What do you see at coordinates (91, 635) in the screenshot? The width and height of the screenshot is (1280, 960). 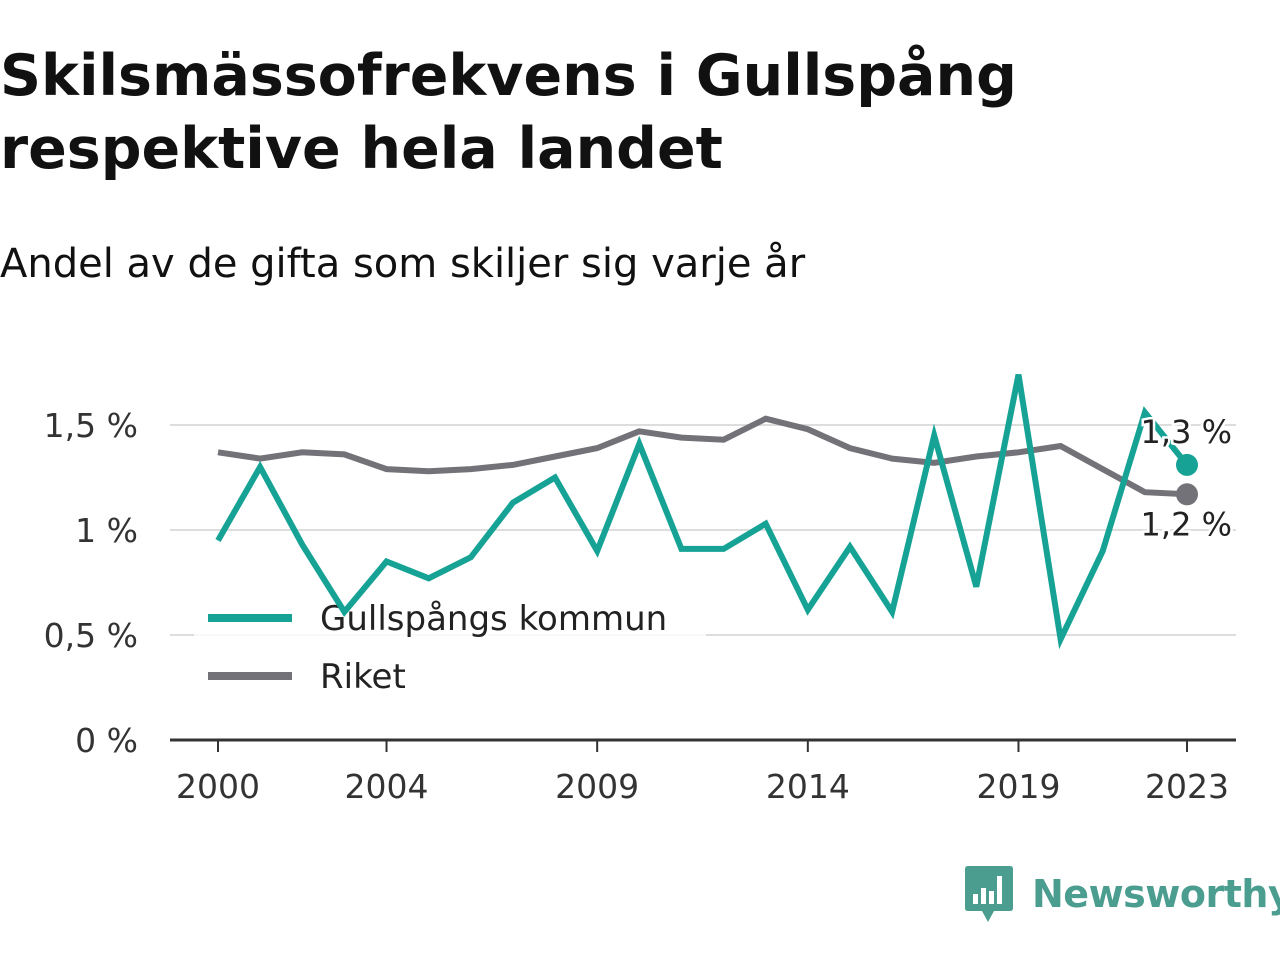 I see `y-tick-label: 0,5 %` at bounding box center [91, 635].